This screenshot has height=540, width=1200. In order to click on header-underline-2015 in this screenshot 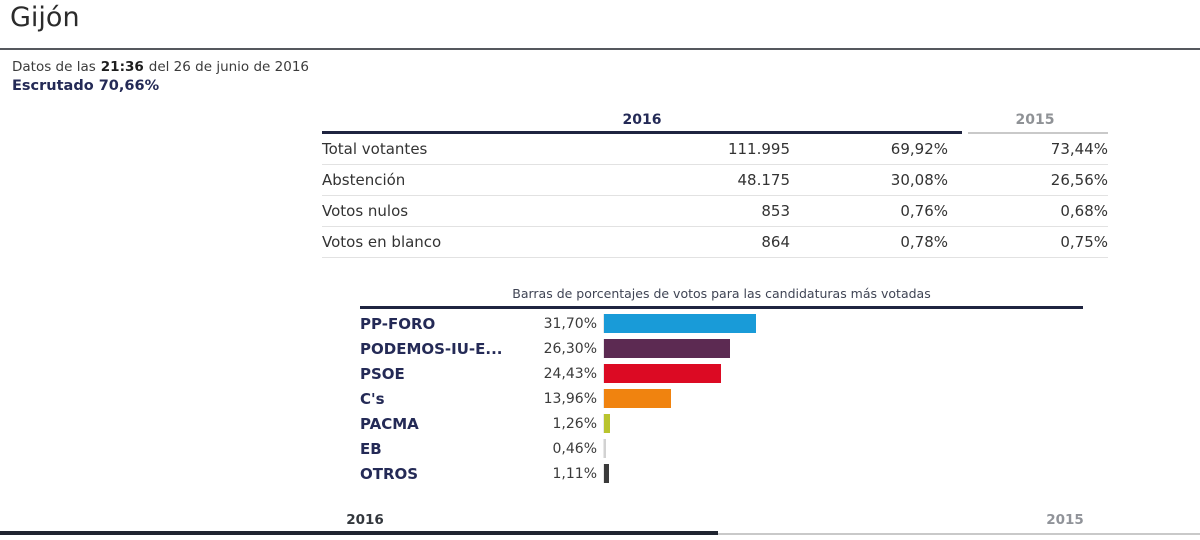, I will do `click(1038, 133)`.